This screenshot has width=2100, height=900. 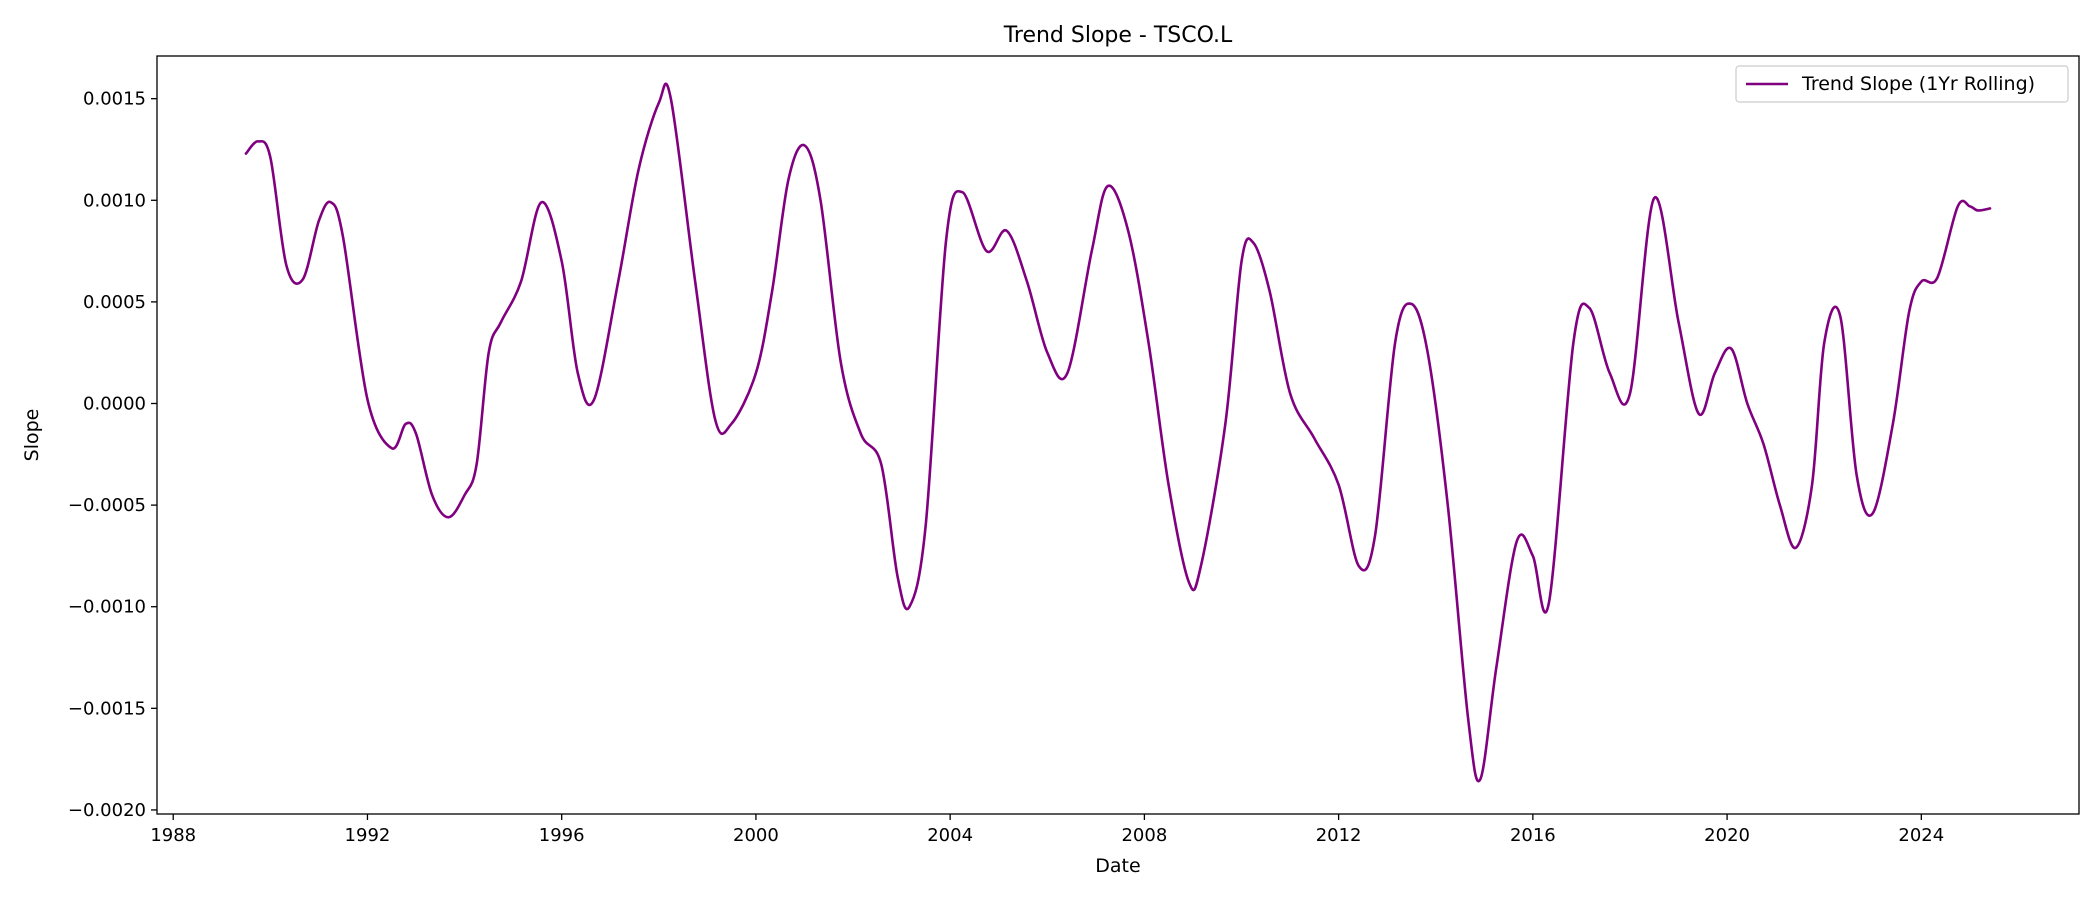 I want to click on x-tick-label: 2012, so click(x=1339, y=835).